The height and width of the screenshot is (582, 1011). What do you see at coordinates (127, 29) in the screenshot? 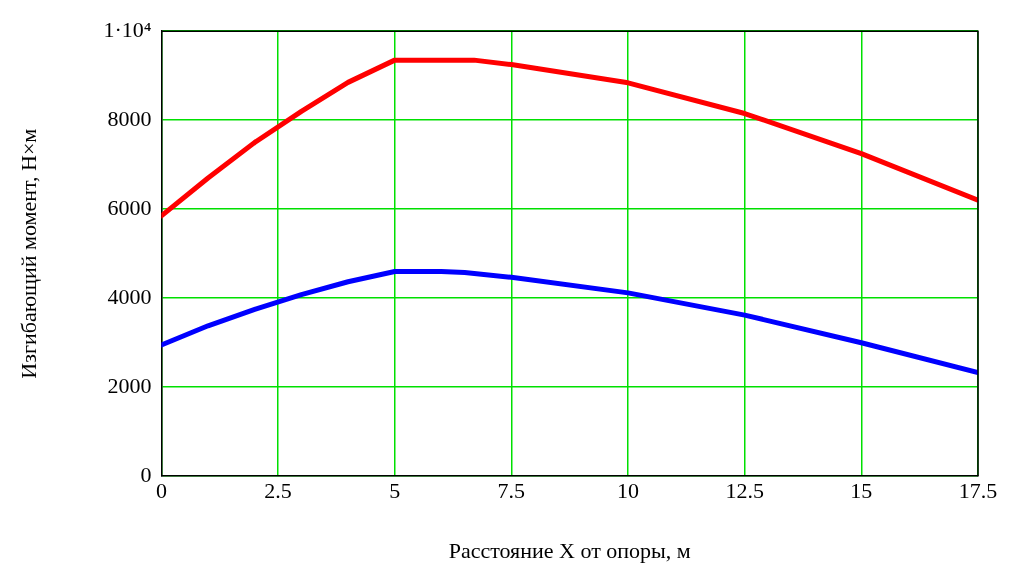
I see `y-tick-label: 1·10⁴` at bounding box center [127, 29].